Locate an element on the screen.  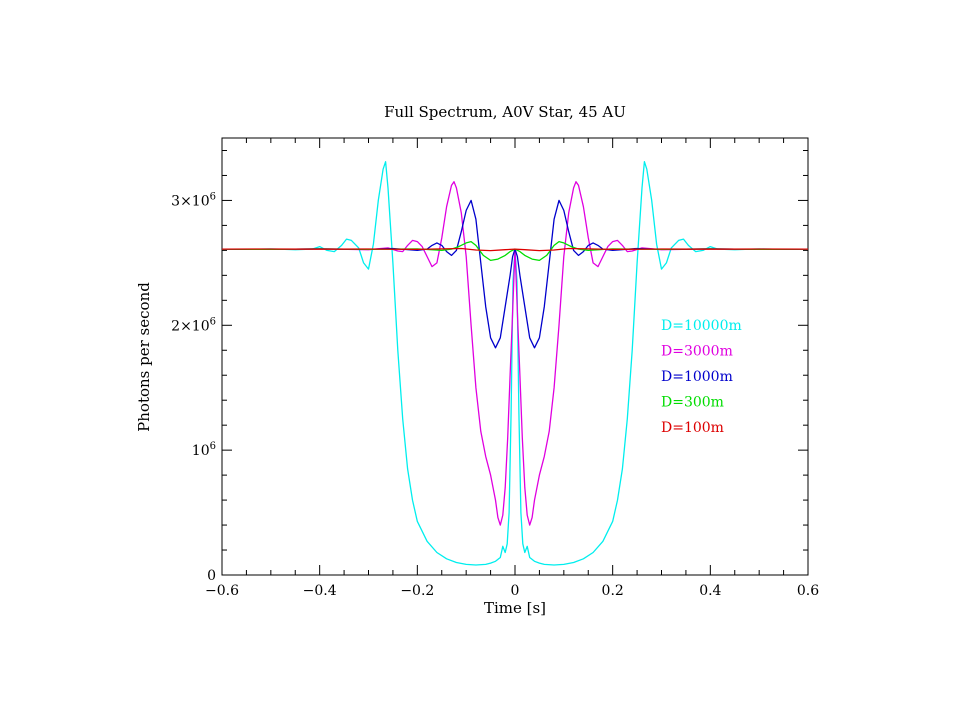
legend-entry: D=1000m is located at coordinates (697, 377).